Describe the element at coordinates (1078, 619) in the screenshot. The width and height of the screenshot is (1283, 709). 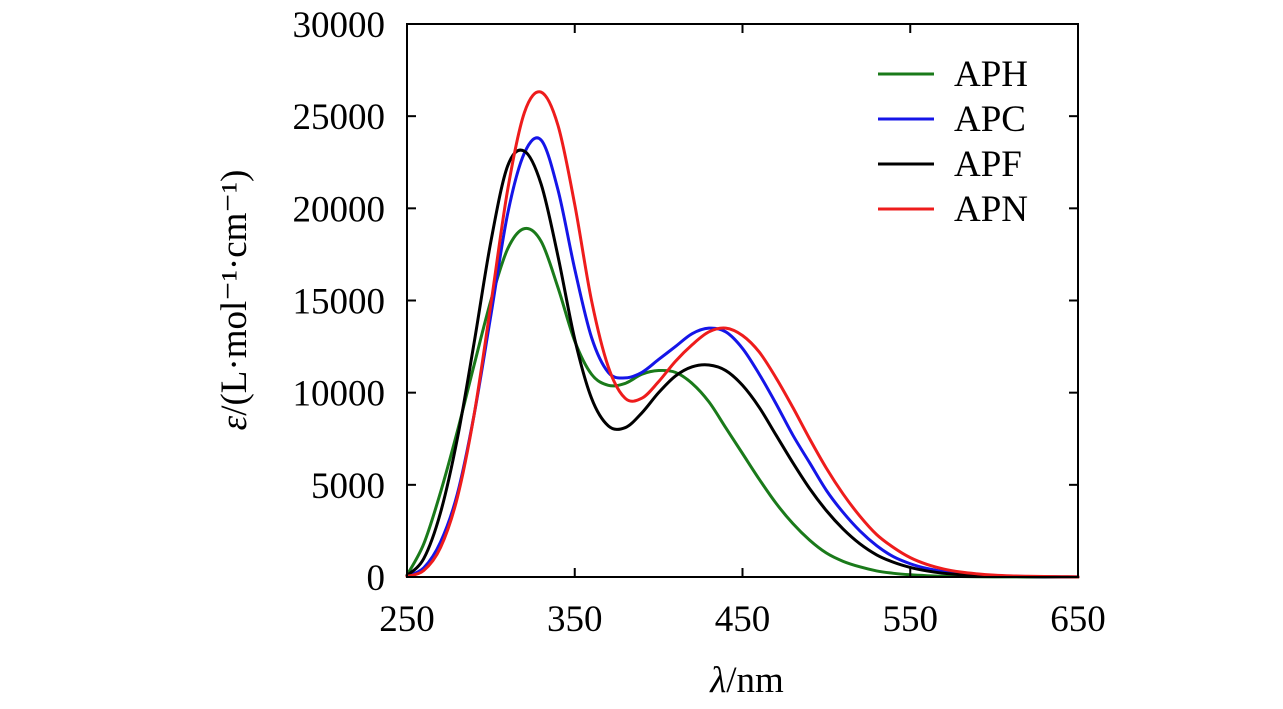
I see `x-tick-label: 650` at that location.